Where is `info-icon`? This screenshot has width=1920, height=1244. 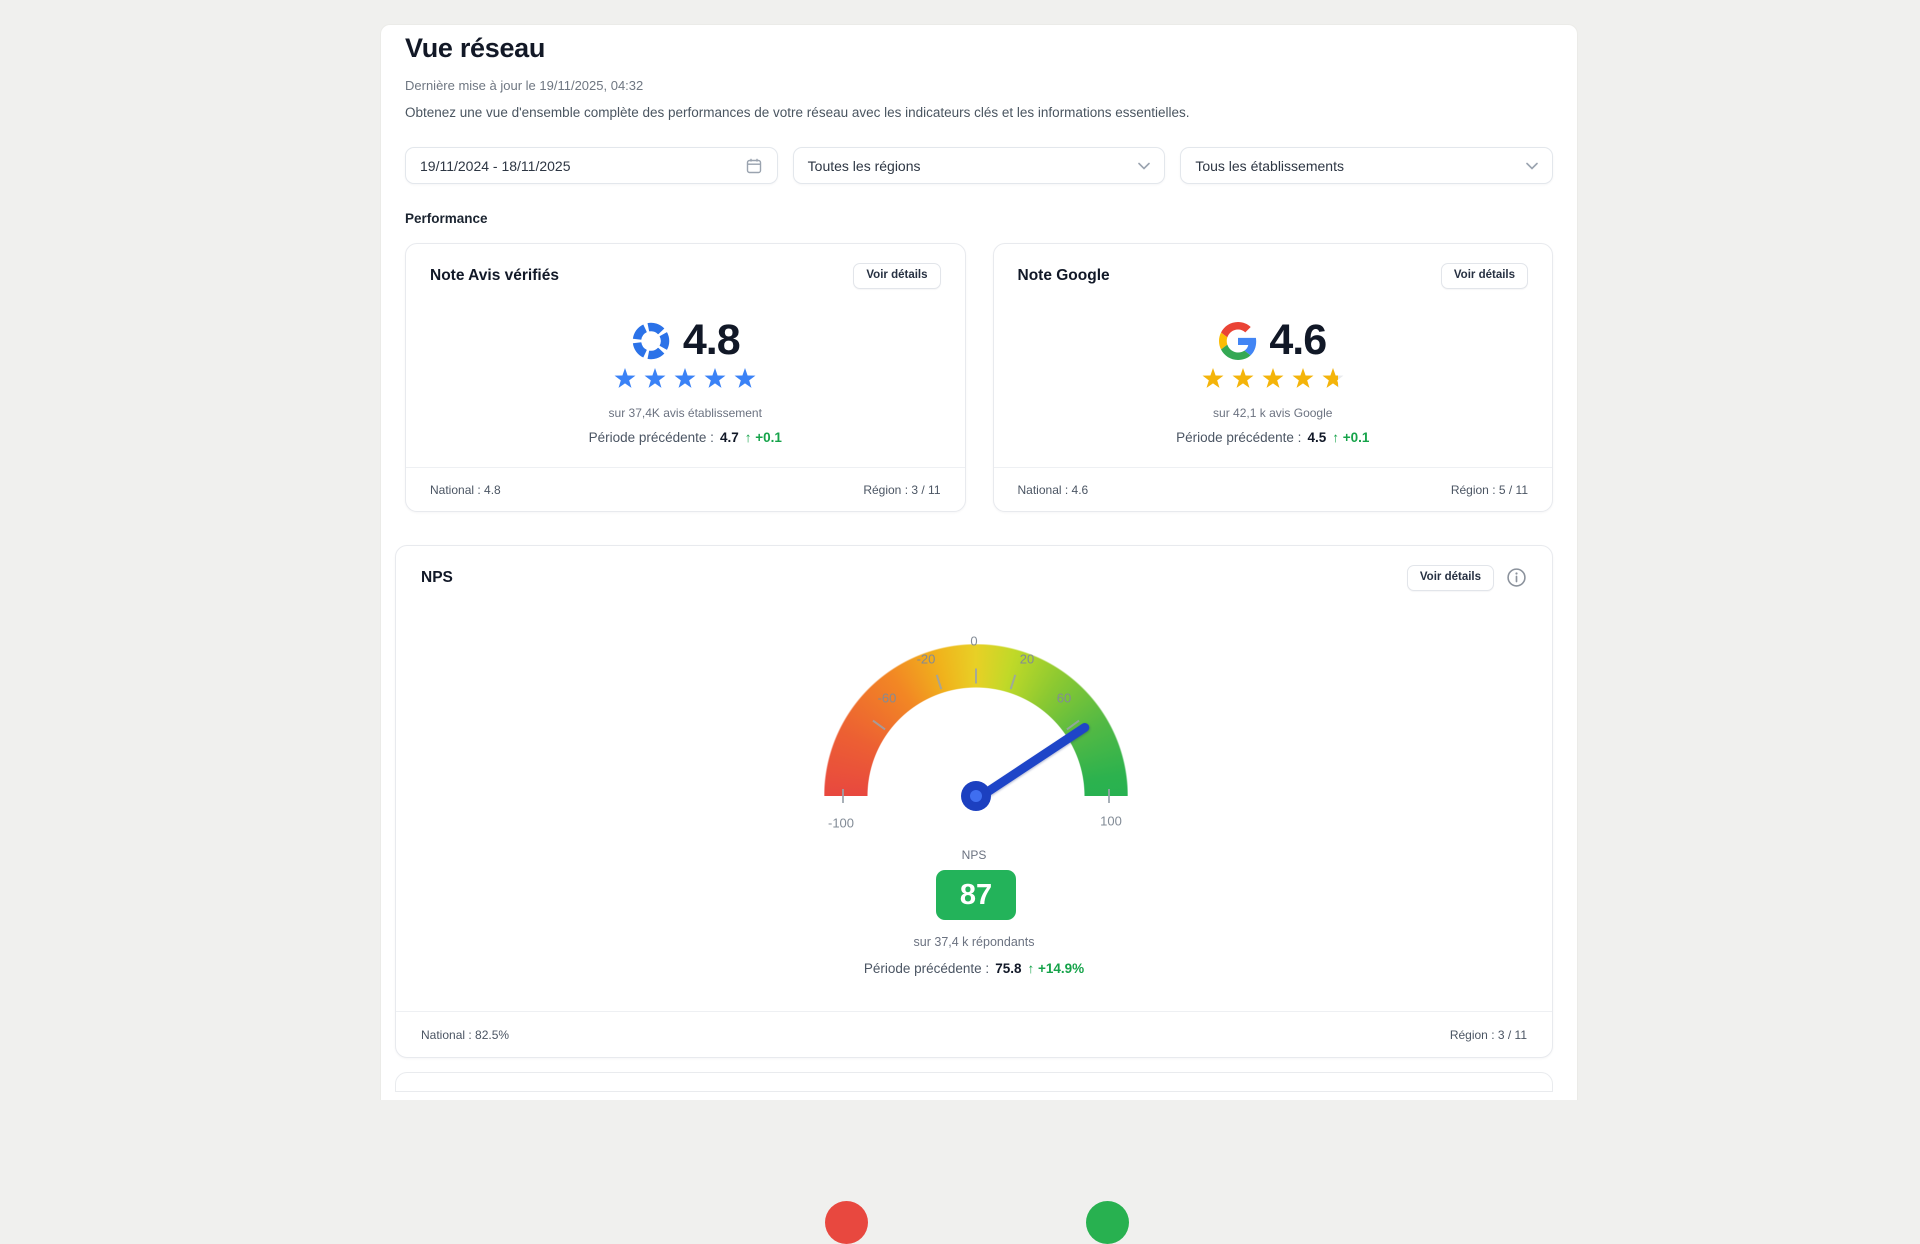 info-icon is located at coordinates (1516, 578).